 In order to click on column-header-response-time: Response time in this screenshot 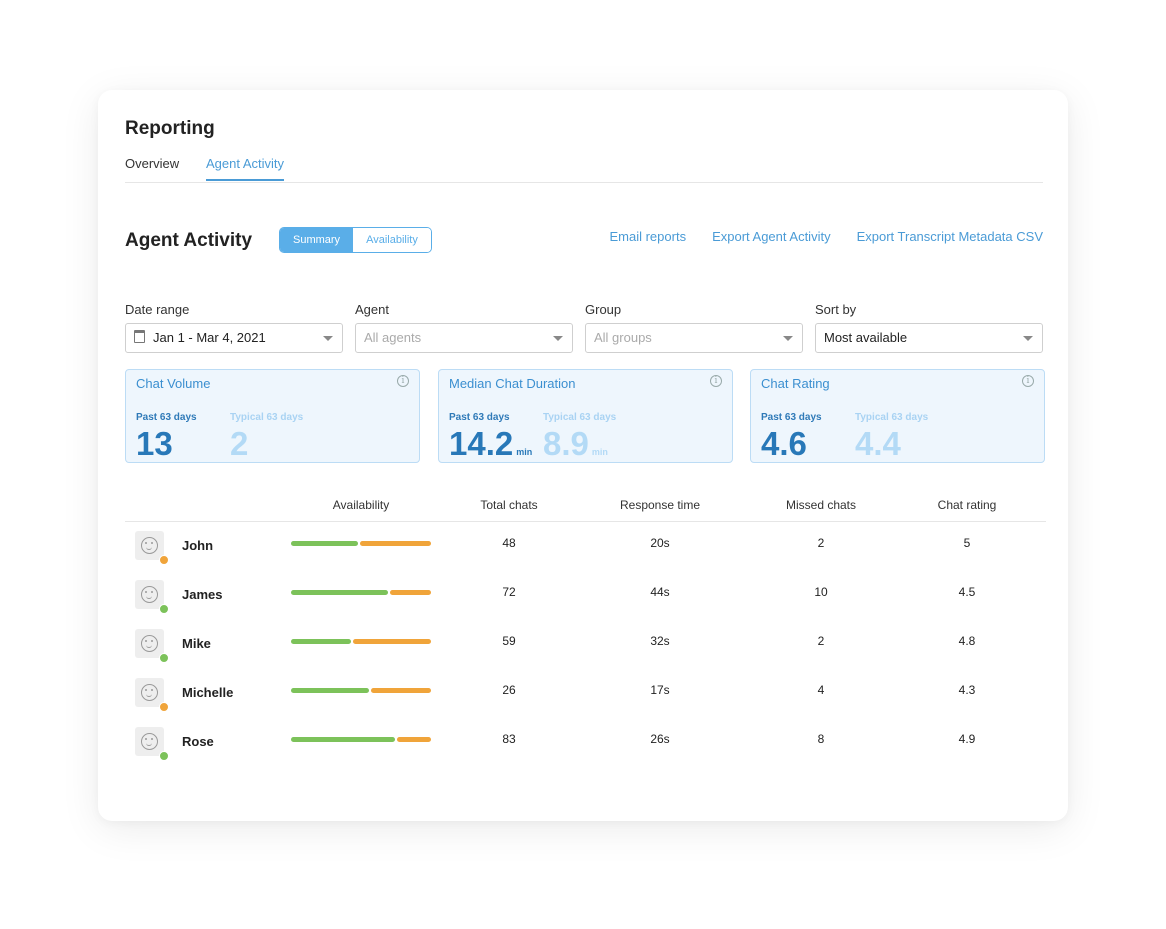, I will do `click(660, 505)`.